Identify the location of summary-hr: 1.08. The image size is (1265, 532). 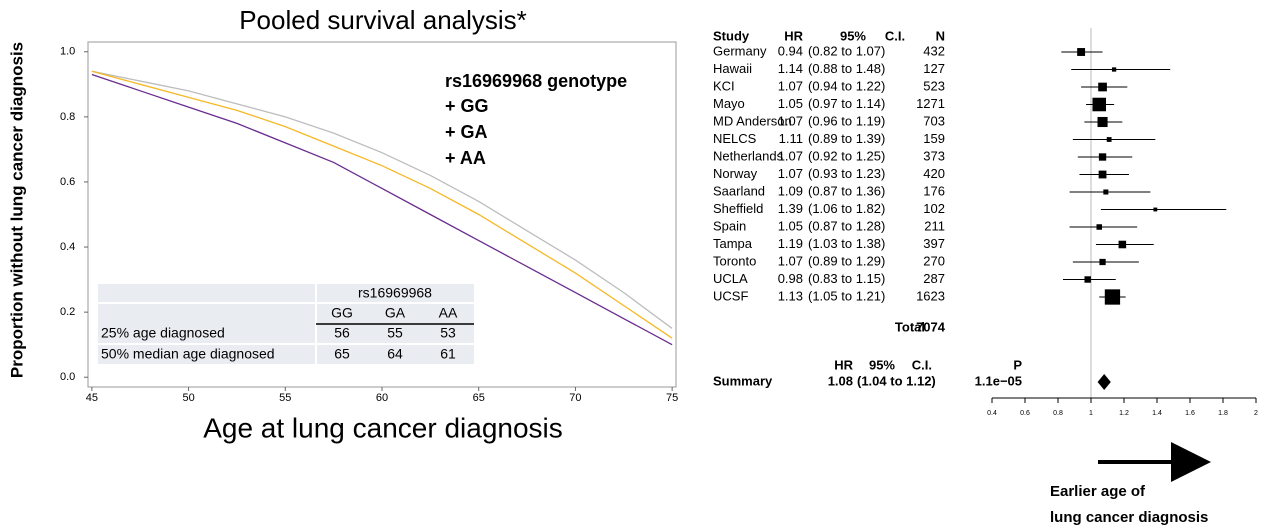
(840, 380).